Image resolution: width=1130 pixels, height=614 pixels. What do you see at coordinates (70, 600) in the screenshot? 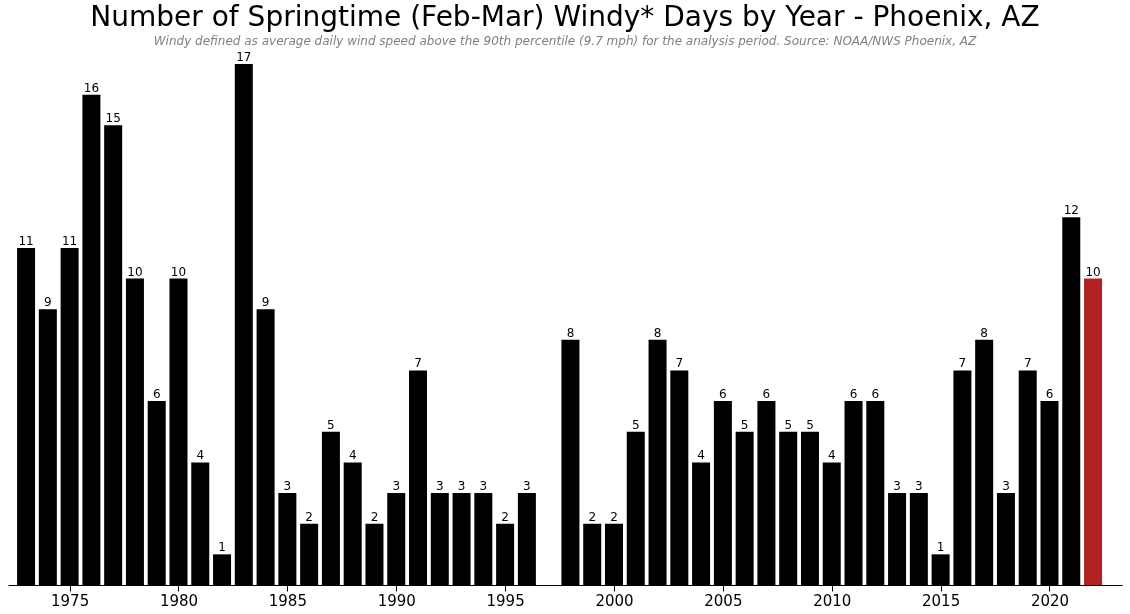
I see `x-tick-label: 1975` at bounding box center [70, 600].